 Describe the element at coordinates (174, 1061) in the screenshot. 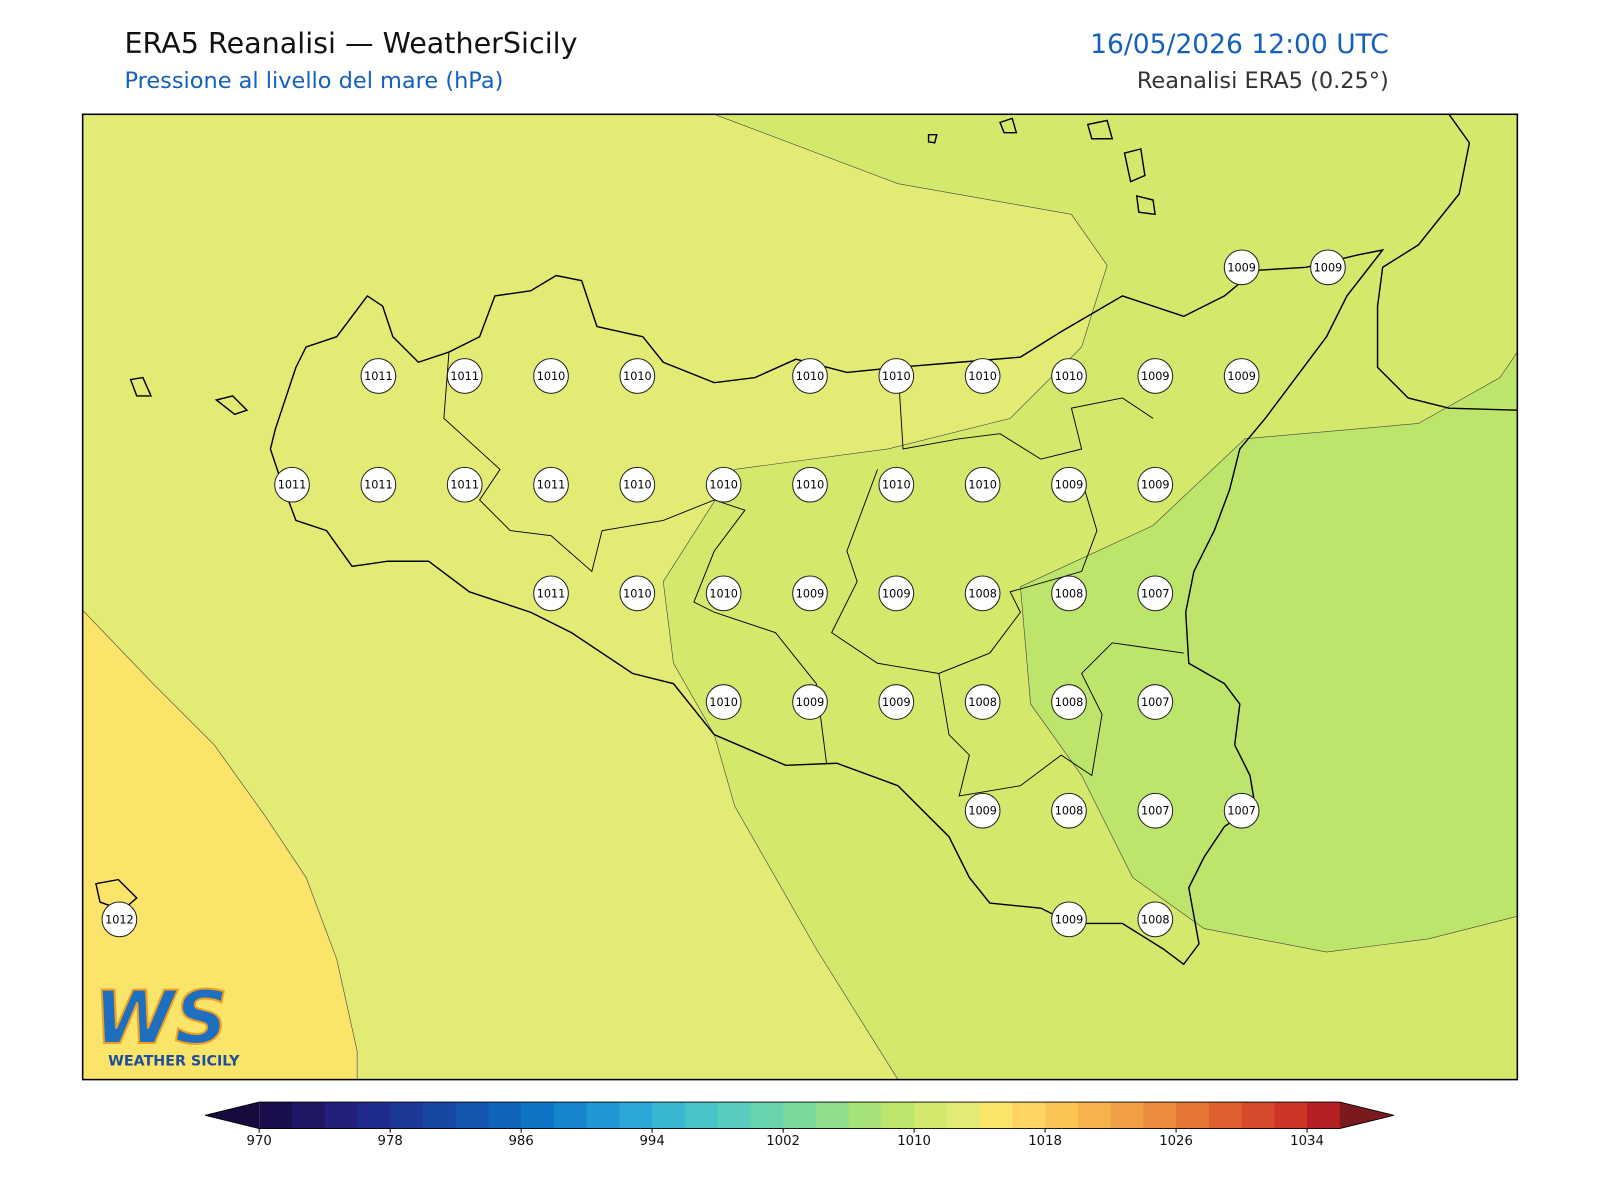

I see `logo-text: WEATHER SICILY` at that location.